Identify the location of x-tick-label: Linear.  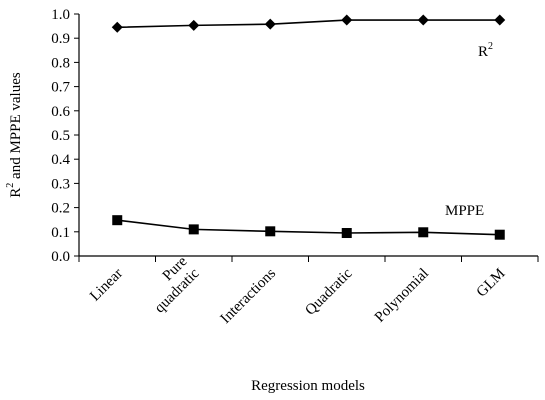
(106, 285).